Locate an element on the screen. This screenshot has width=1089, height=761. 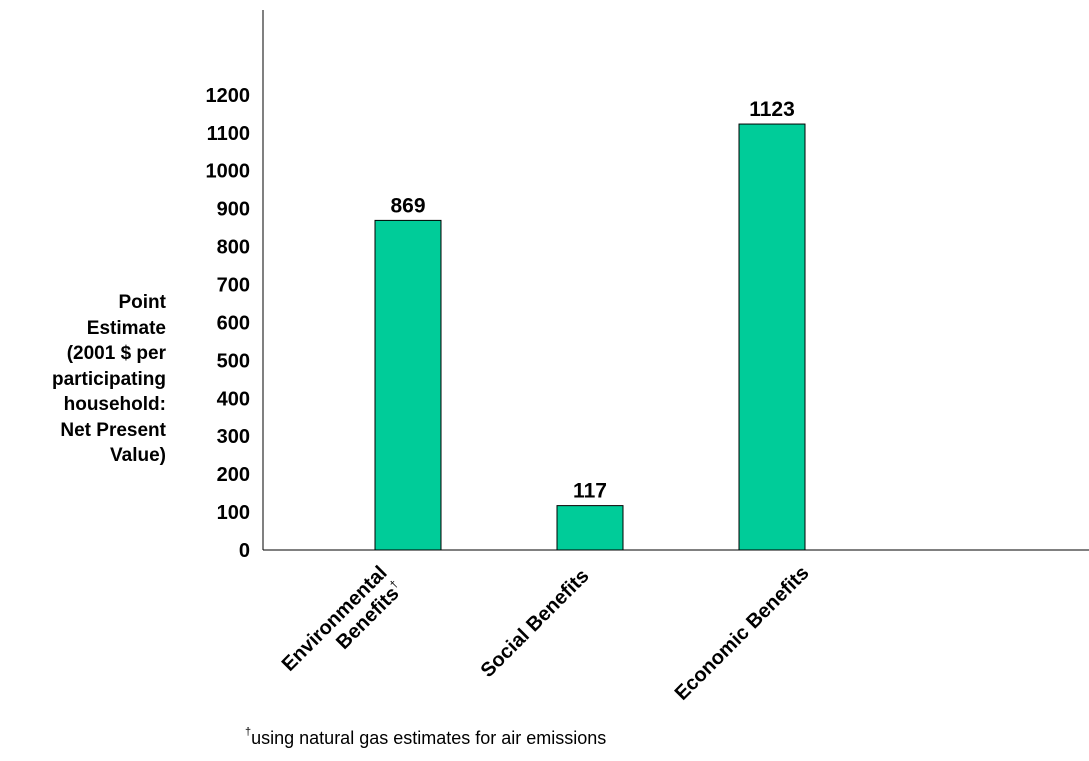
y-tick-label: 600 is located at coordinates (233, 323).